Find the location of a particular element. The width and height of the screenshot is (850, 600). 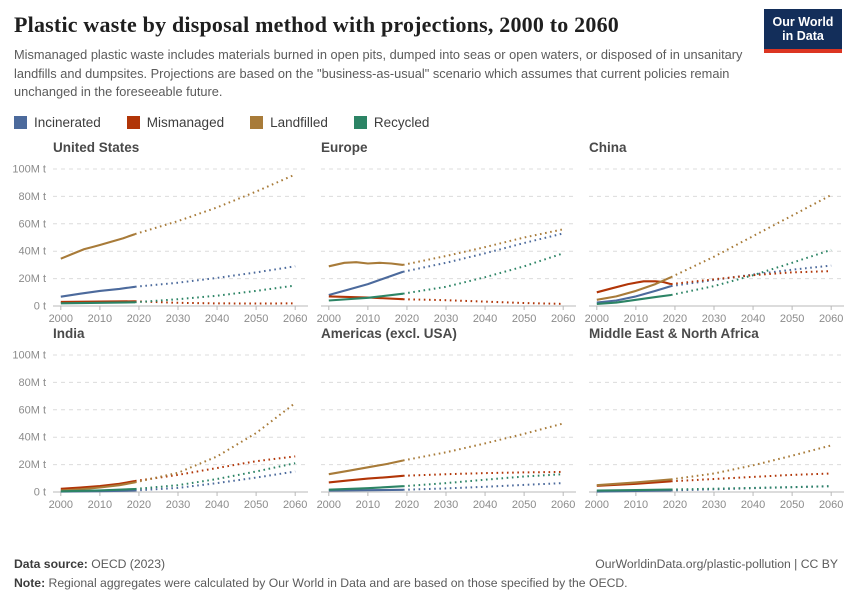

owid-link: OurWorldinData.org/plastic-pollution is located at coordinates (693, 564).